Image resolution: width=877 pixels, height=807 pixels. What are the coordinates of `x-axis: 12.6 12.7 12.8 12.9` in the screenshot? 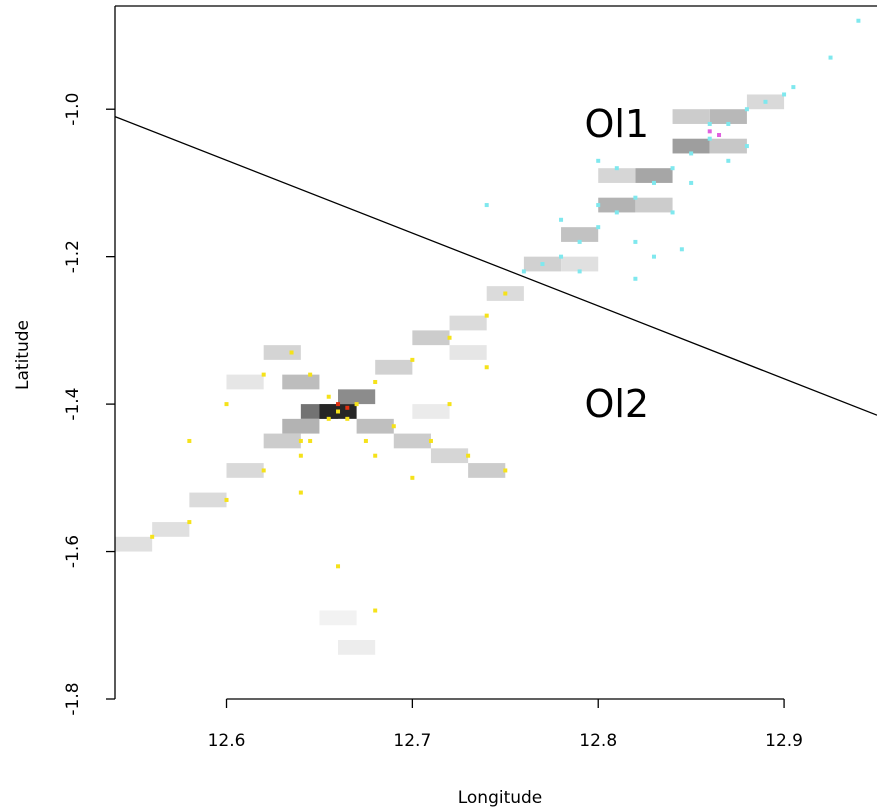 It's located at (505, 724).